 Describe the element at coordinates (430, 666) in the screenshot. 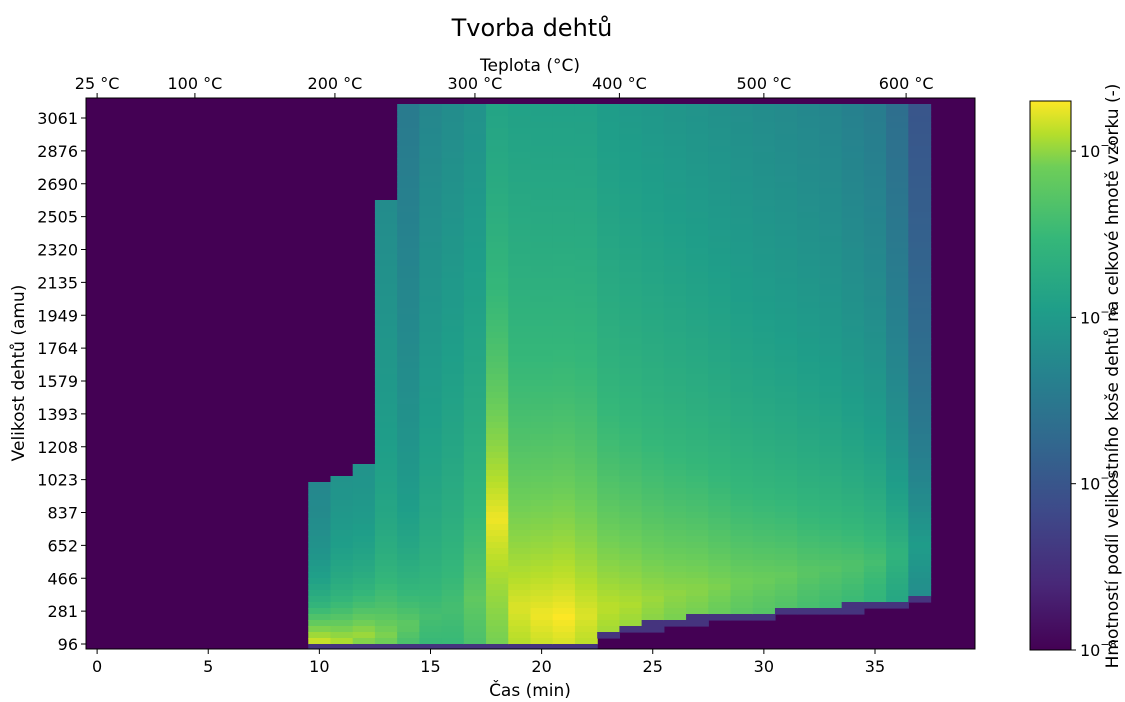

I see `x-tick-label: 15` at that location.